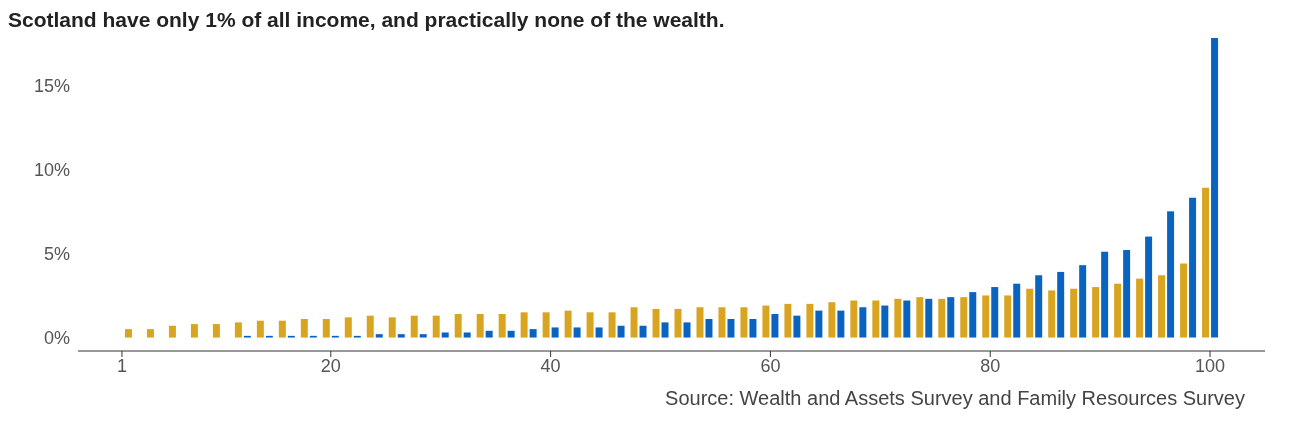 This screenshot has width=1293, height=439. Describe the element at coordinates (56, 337) in the screenshot. I see `y-tick-label: 0%` at that location.